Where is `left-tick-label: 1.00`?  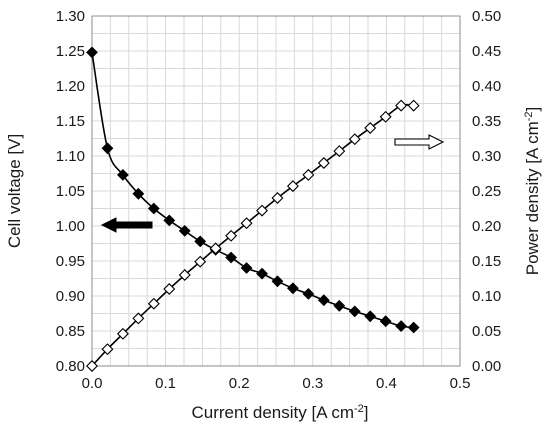
left-tick-label: 1.00 is located at coordinates (70, 226).